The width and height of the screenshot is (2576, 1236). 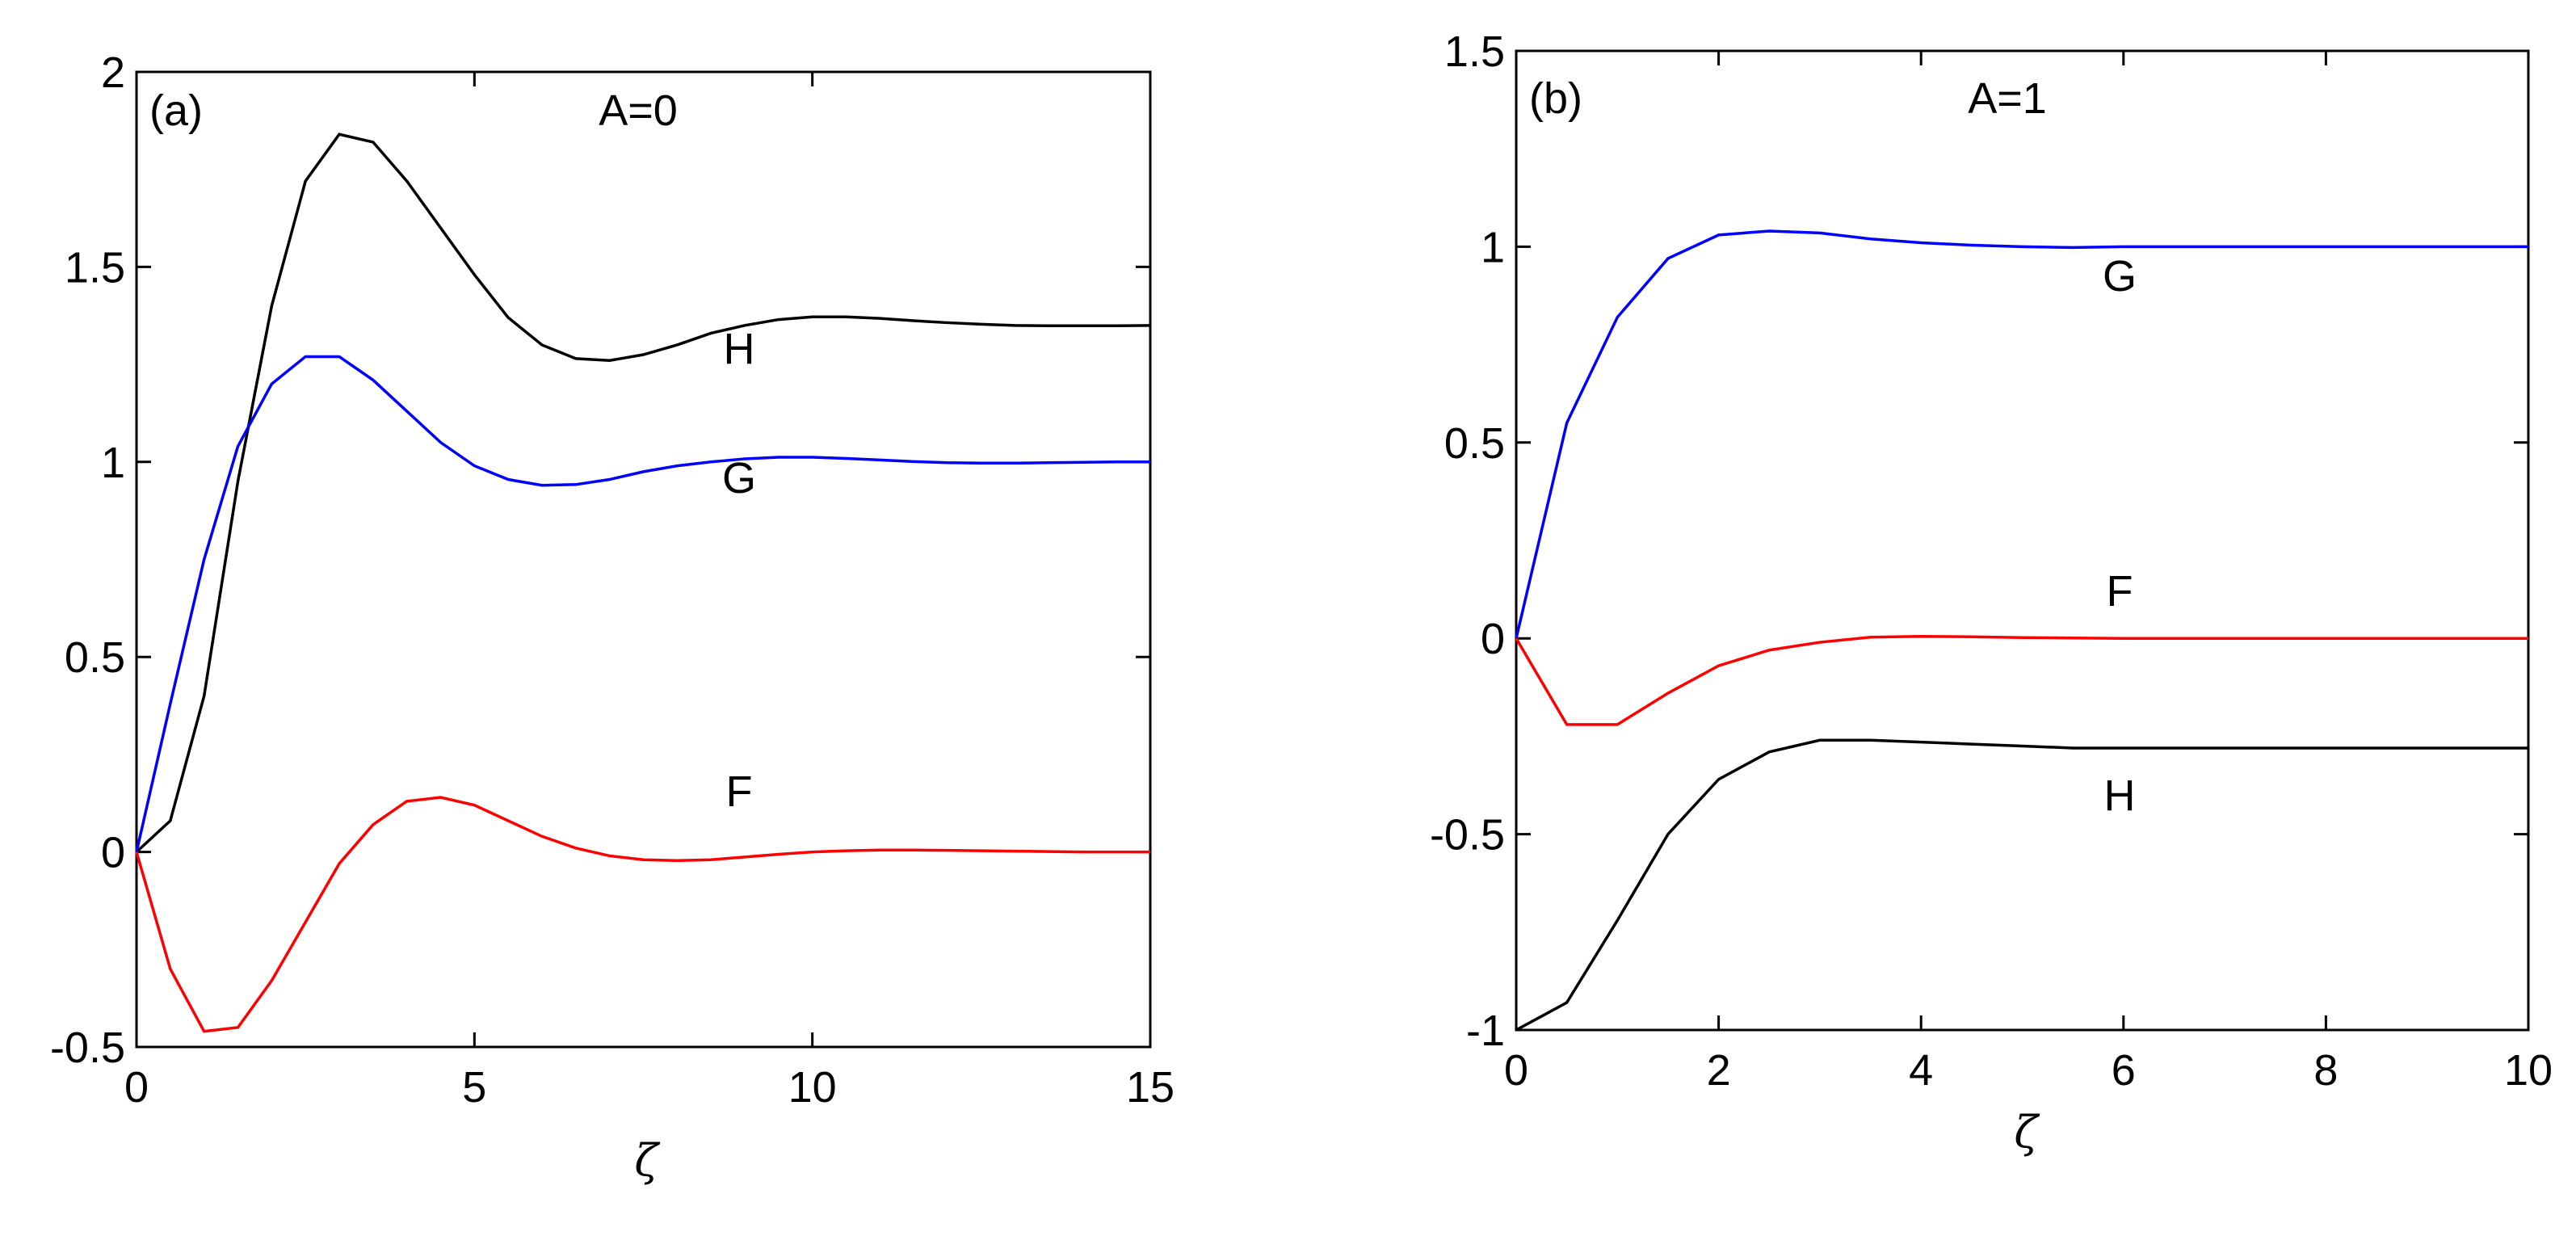 I want to click on annotation: A=0, so click(x=638, y=110).